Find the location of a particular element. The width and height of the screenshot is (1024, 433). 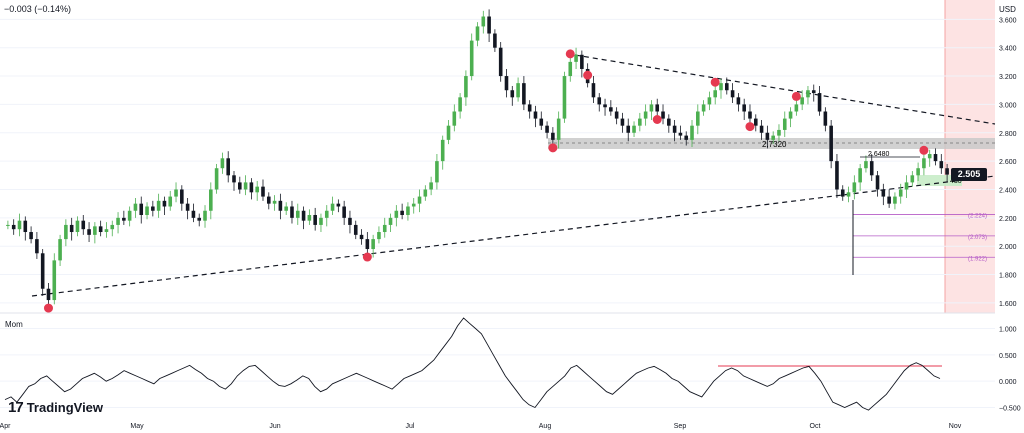

mom-tick-label: 0.000 is located at coordinates (1008, 382).